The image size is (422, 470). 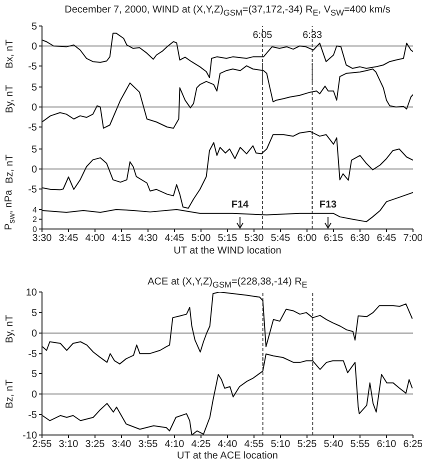 I want to click on x-tick-label: 6:15, so click(x=334, y=238).